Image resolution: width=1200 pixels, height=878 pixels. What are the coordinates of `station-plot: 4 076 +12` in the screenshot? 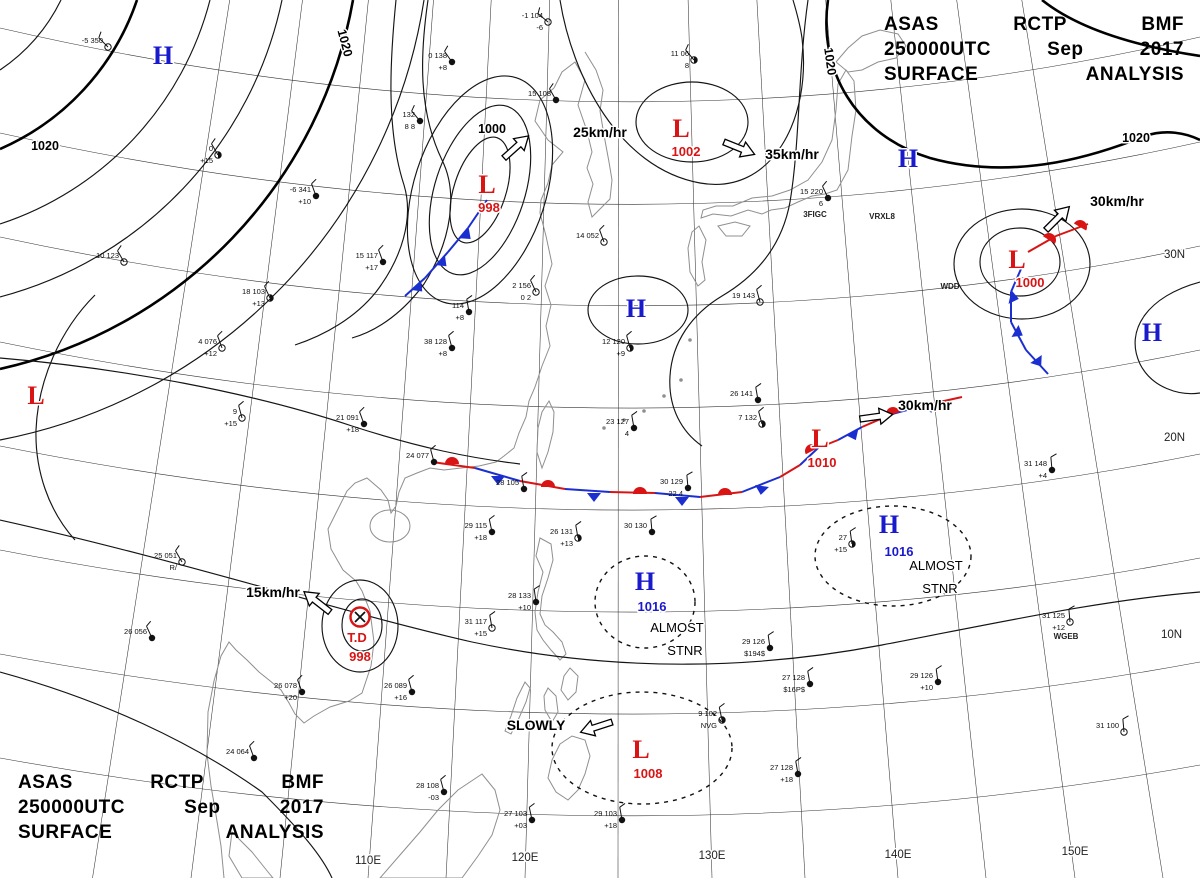 It's located at (212, 344).